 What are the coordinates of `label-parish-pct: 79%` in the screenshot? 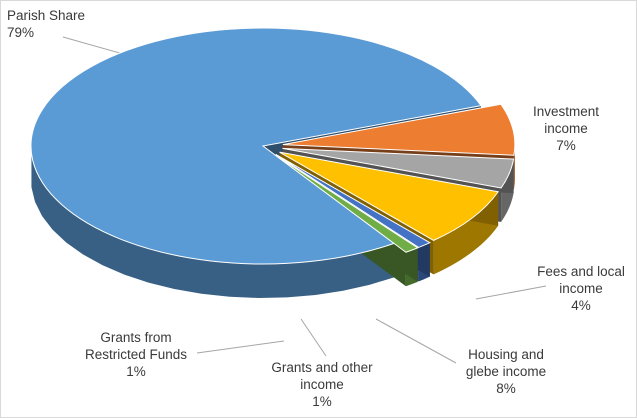 It's located at (21, 32).